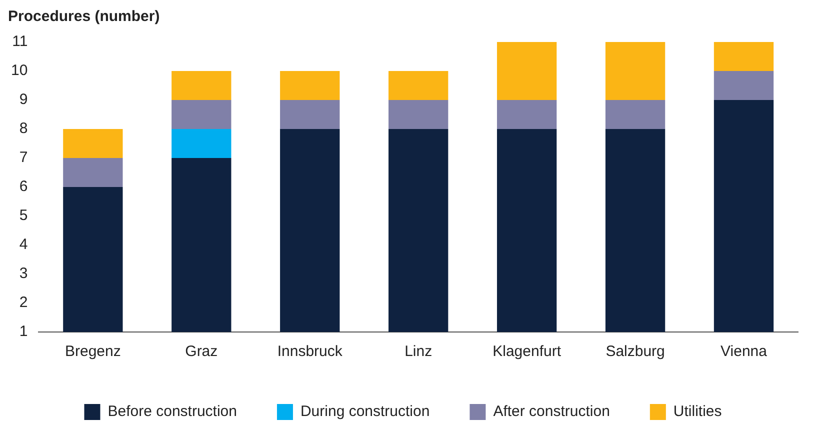  What do you see at coordinates (92, 351) in the screenshot?
I see `x-tick-label: Bregenz` at bounding box center [92, 351].